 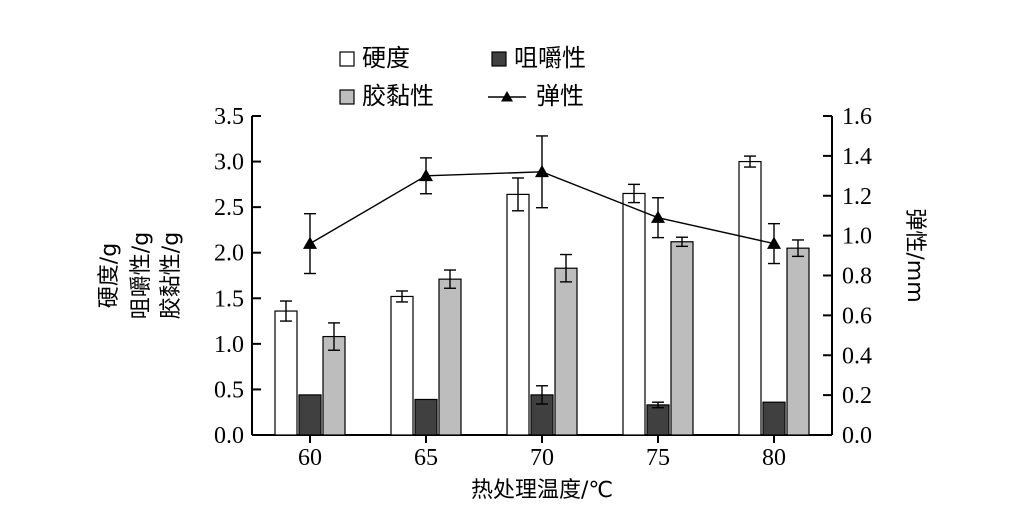 I want to click on y-right-tick-label: 0.6, so click(x=857, y=316).